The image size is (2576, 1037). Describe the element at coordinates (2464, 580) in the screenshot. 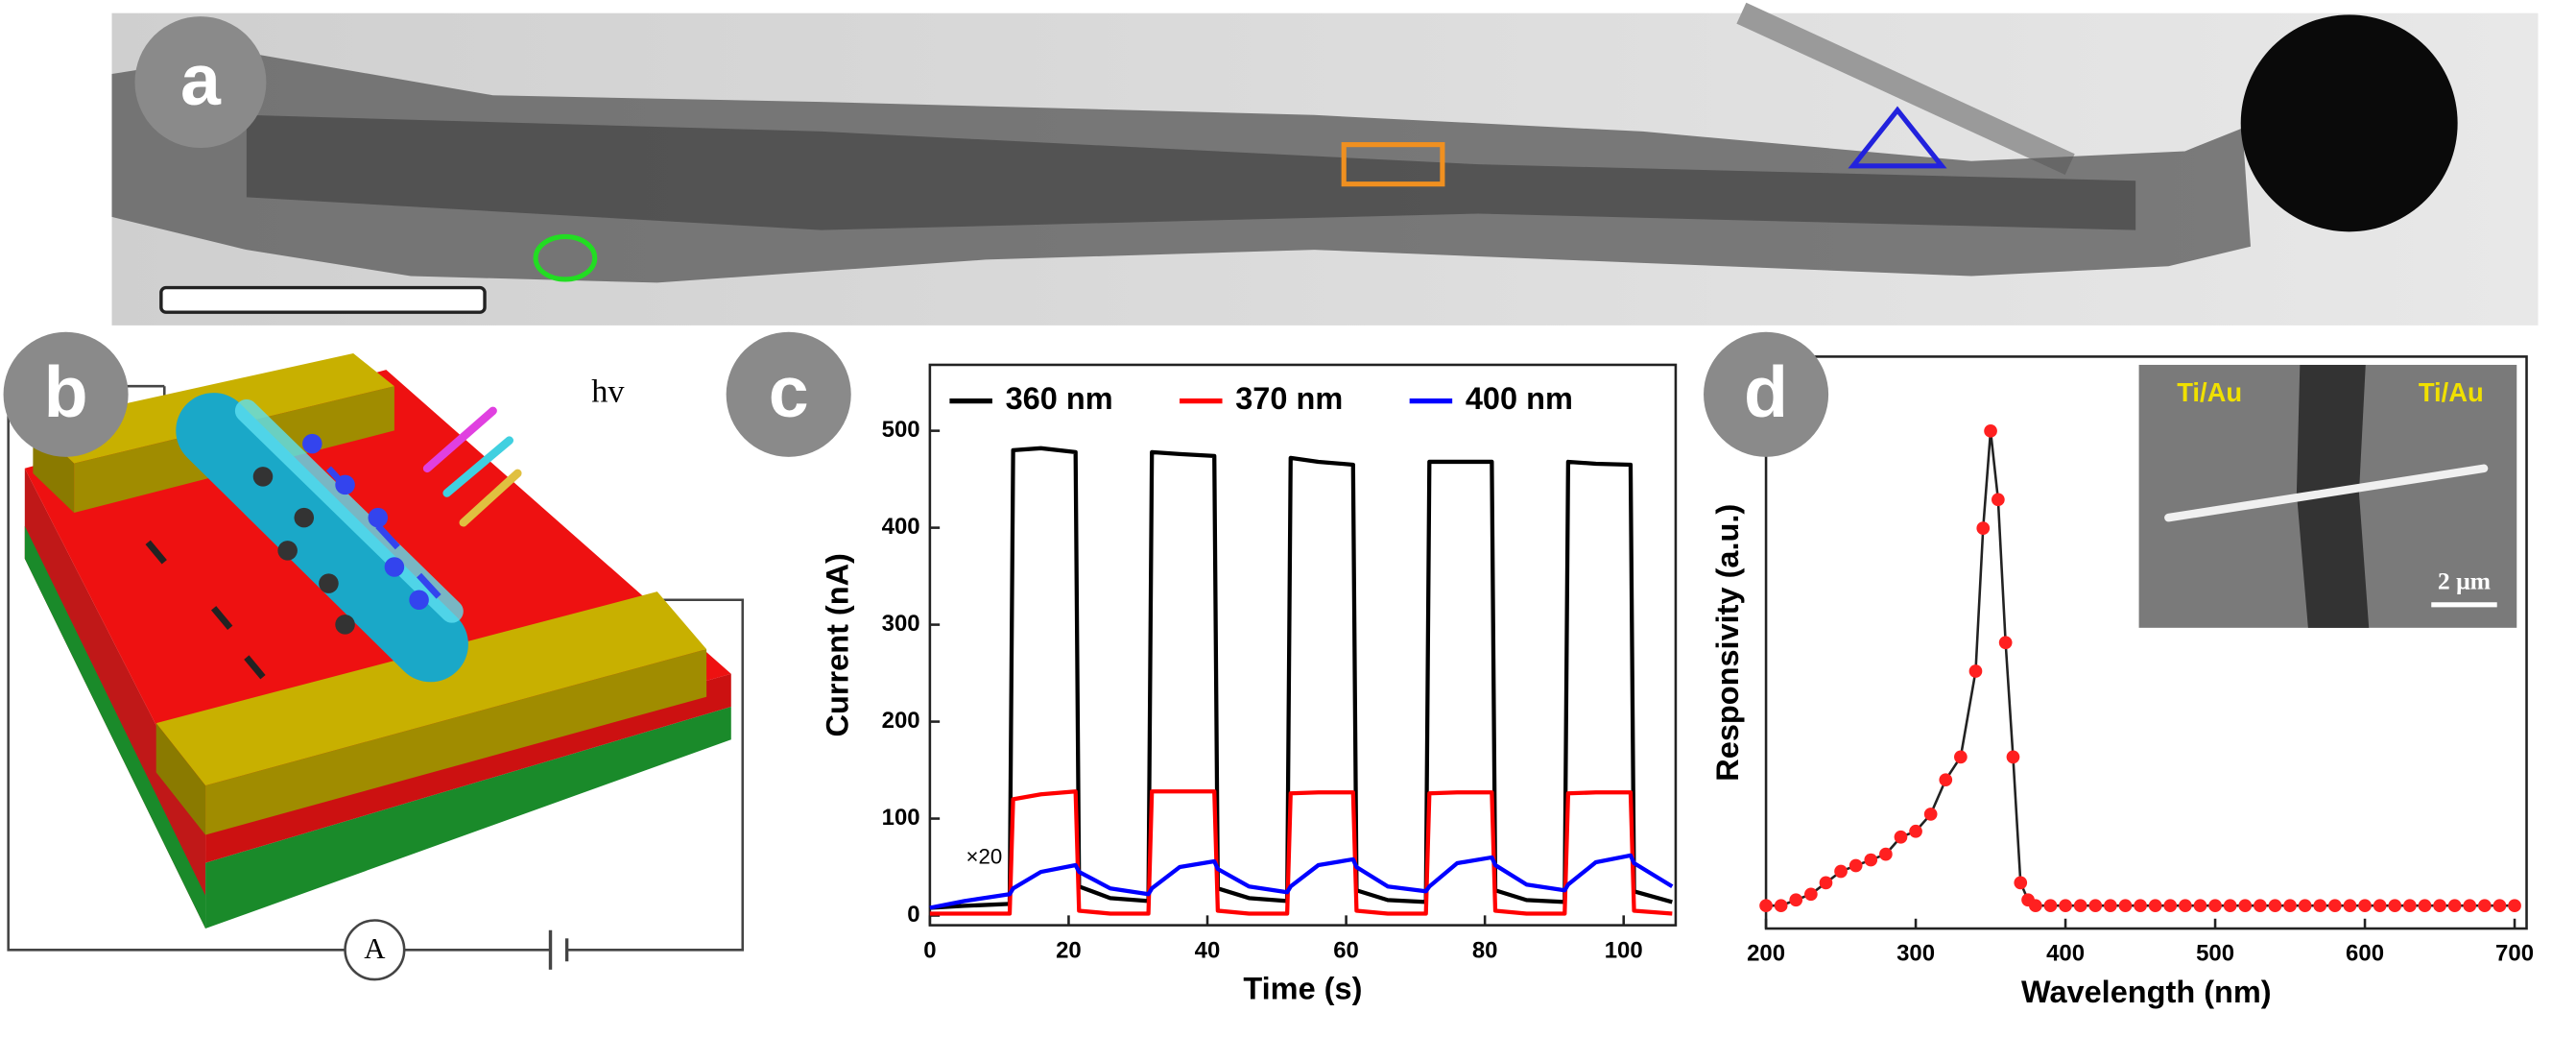

I see `scale-label: 2 μm` at that location.